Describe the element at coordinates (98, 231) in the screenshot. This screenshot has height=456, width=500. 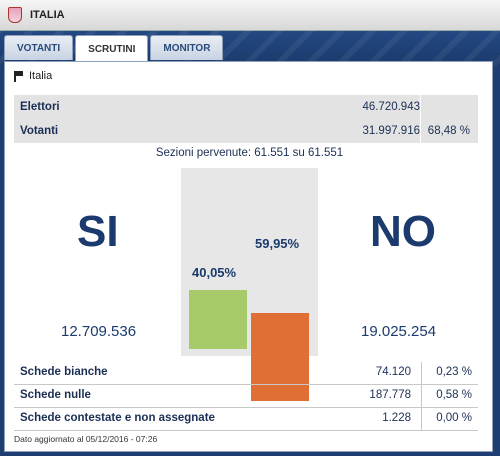
I see `yes-label: SI` at that location.